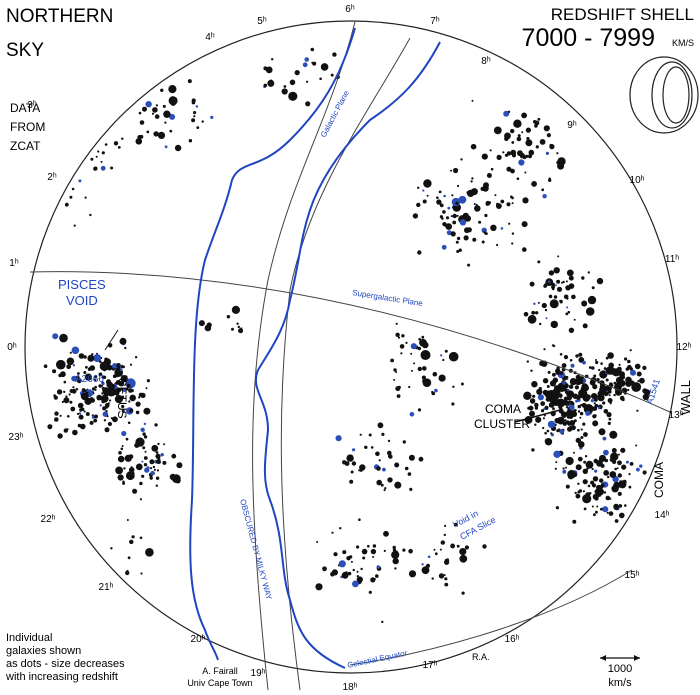 This screenshot has height=695, width=700. I want to click on credit: A. Fairall, so click(220, 671).